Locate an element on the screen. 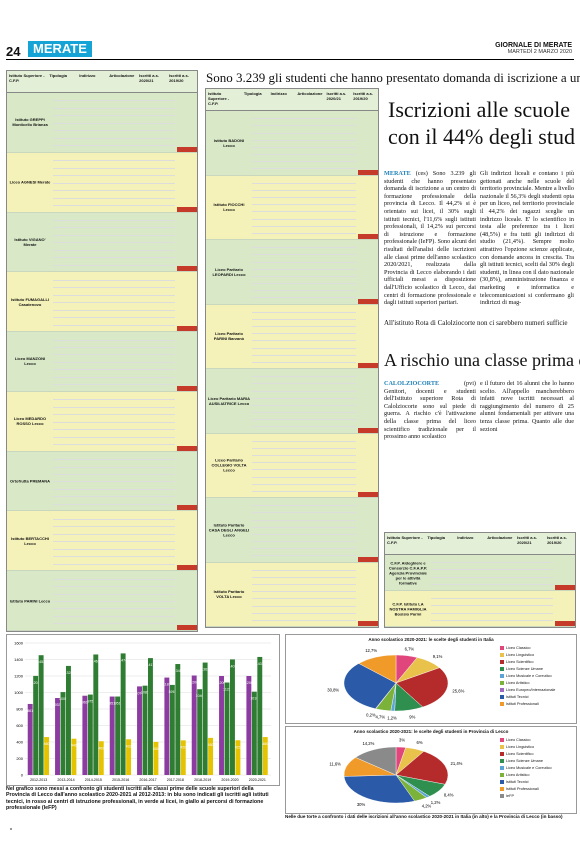  paper-name: GIORNALE DI MERATE is located at coordinates (533, 45).